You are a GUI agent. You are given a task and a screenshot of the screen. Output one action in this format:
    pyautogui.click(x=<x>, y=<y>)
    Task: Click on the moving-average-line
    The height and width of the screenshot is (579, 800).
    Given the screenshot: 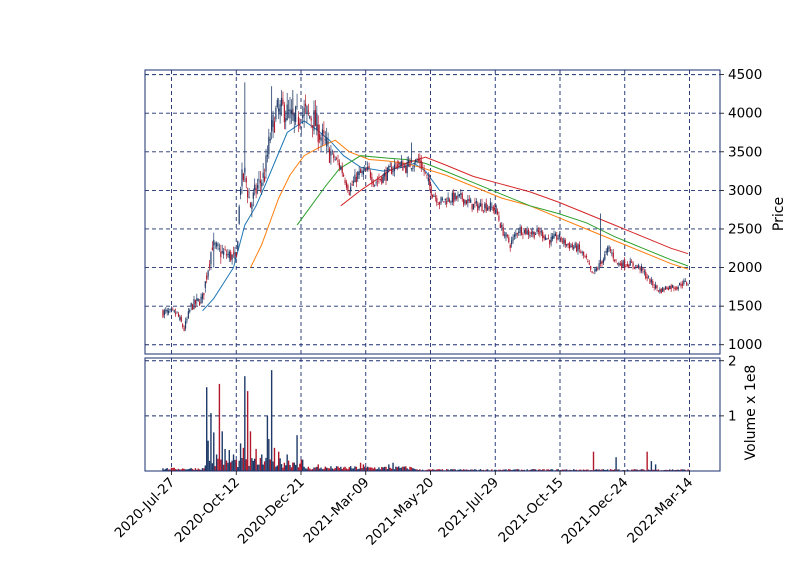 What is the action you would take?
    pyautogui.click(x=492, y=211)
    